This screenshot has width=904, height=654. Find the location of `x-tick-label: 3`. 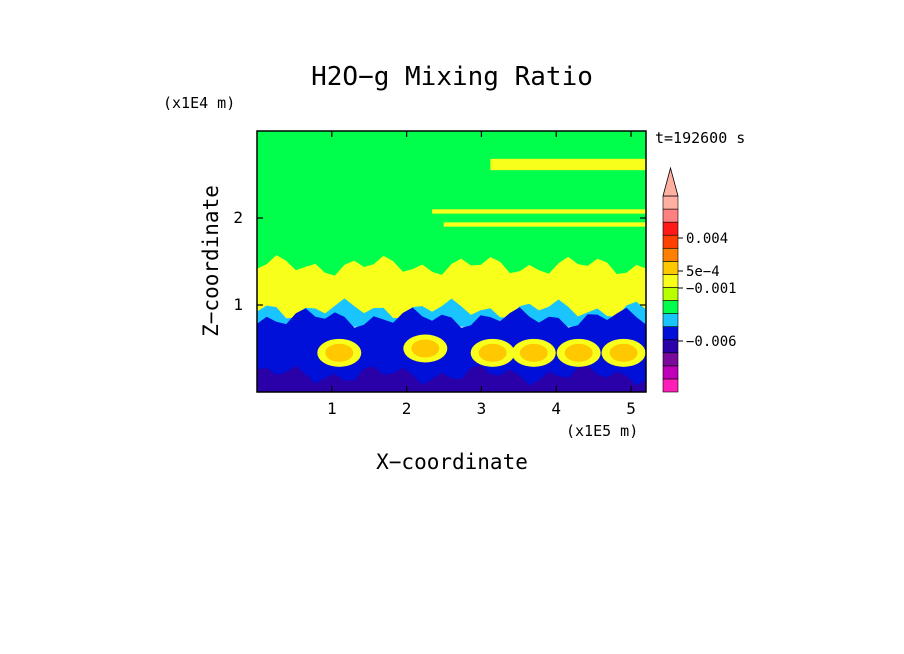

x-tick-label: 3 is located at coordinates (482, 408).